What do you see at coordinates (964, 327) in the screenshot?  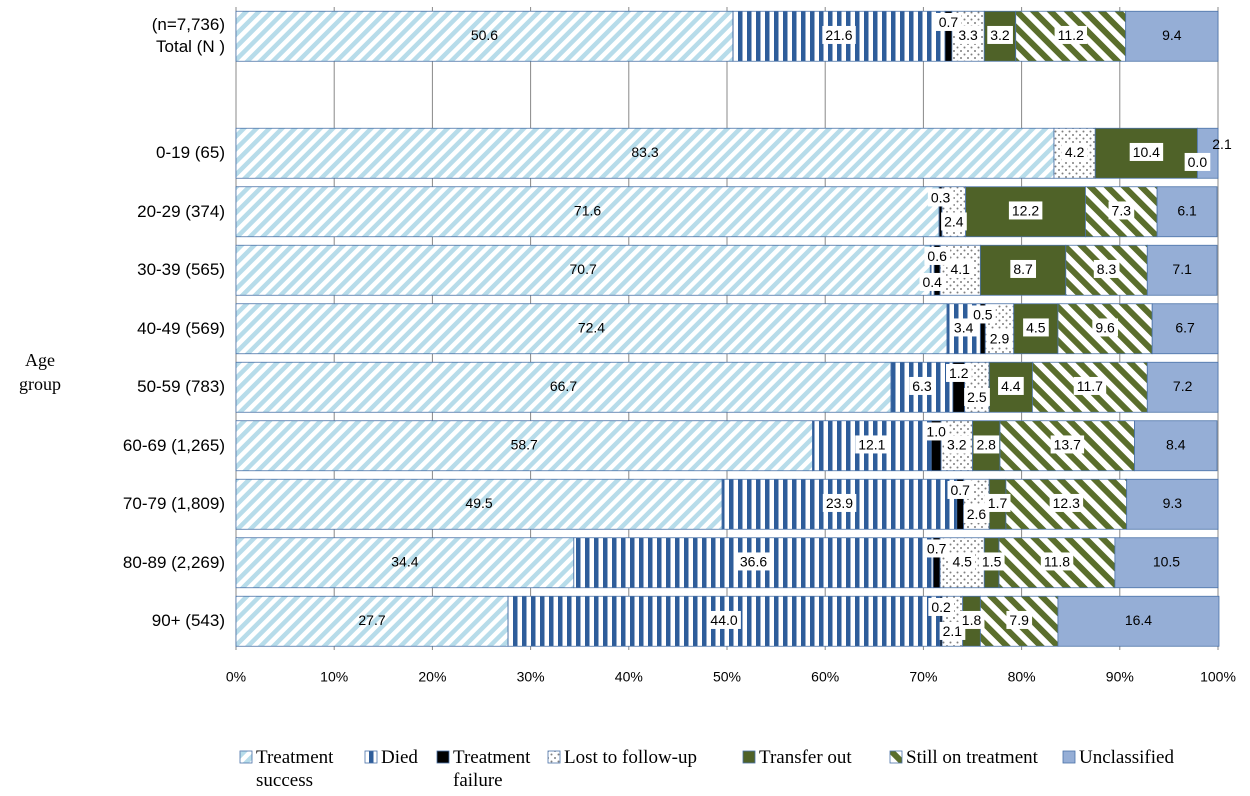 I see `data-label: 3.4` at bounding box center [964, 327].